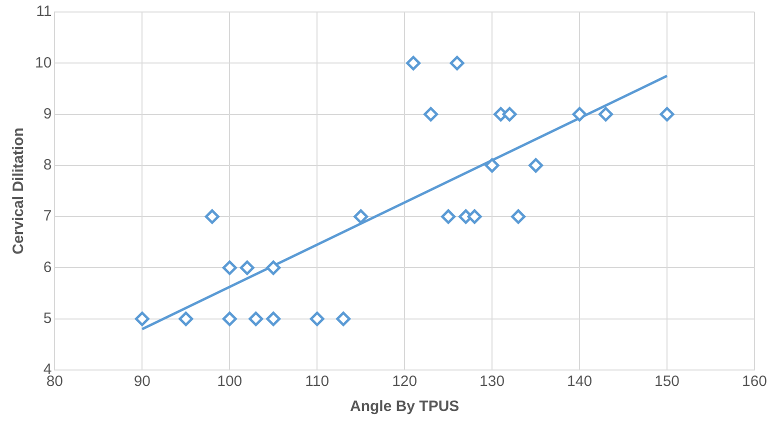  I want to click on x-tick-label: 130, so click(492, 381).